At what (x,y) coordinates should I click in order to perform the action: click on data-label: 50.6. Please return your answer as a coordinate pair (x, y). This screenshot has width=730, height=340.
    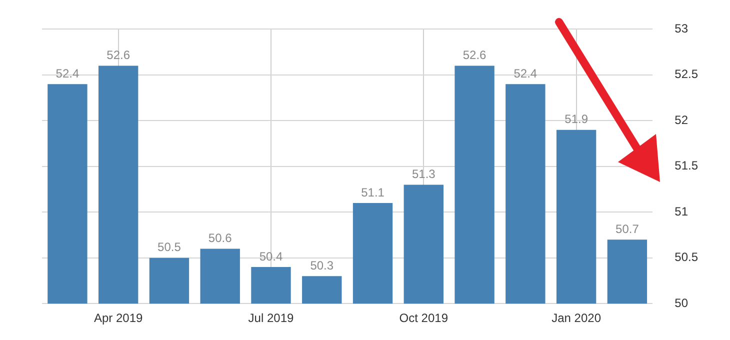
    Looking at the image, I should click on (220, 238).